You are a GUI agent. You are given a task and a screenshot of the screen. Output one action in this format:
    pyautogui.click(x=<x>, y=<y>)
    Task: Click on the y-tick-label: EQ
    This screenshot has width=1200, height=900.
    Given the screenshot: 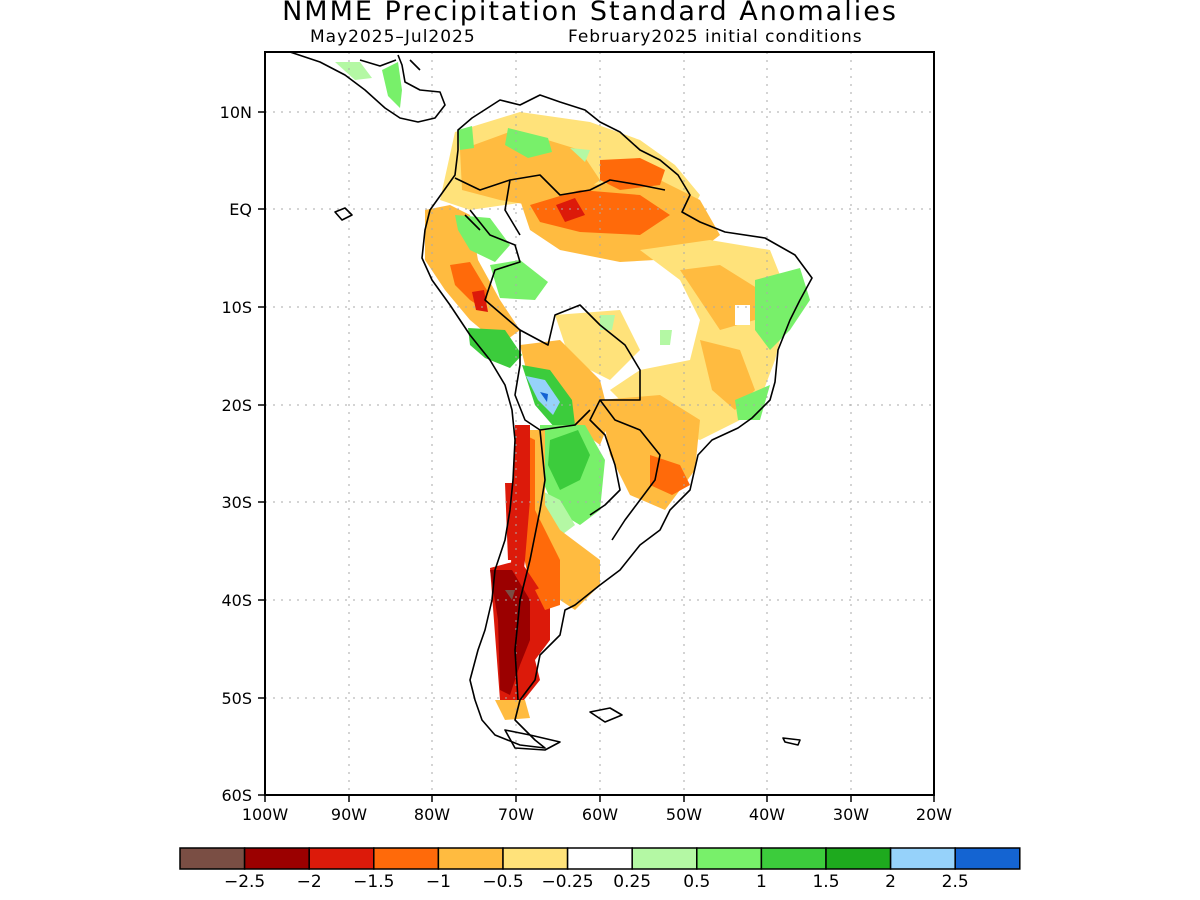 What is the action you would take?
    pyautogui.click(x=240, y=209)
    